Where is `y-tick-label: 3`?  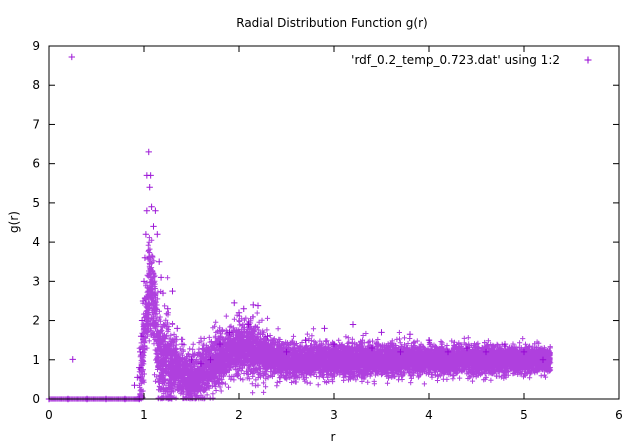
y-tick-label: 3 is located at coordinates (36, 281).